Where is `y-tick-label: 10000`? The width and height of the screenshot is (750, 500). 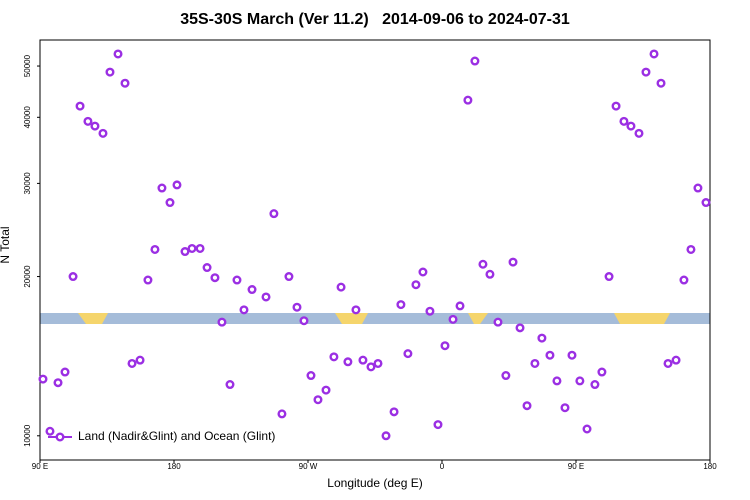 y-tick-label: 10000 is located at coordinates (27, 435).